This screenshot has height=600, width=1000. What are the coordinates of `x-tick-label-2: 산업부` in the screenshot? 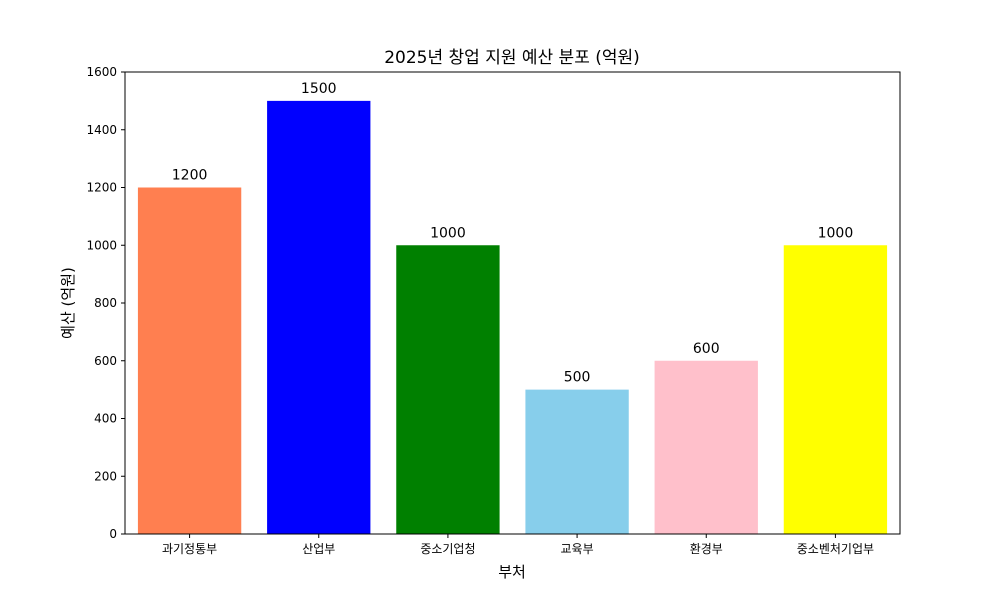 It's located at (318, 549).